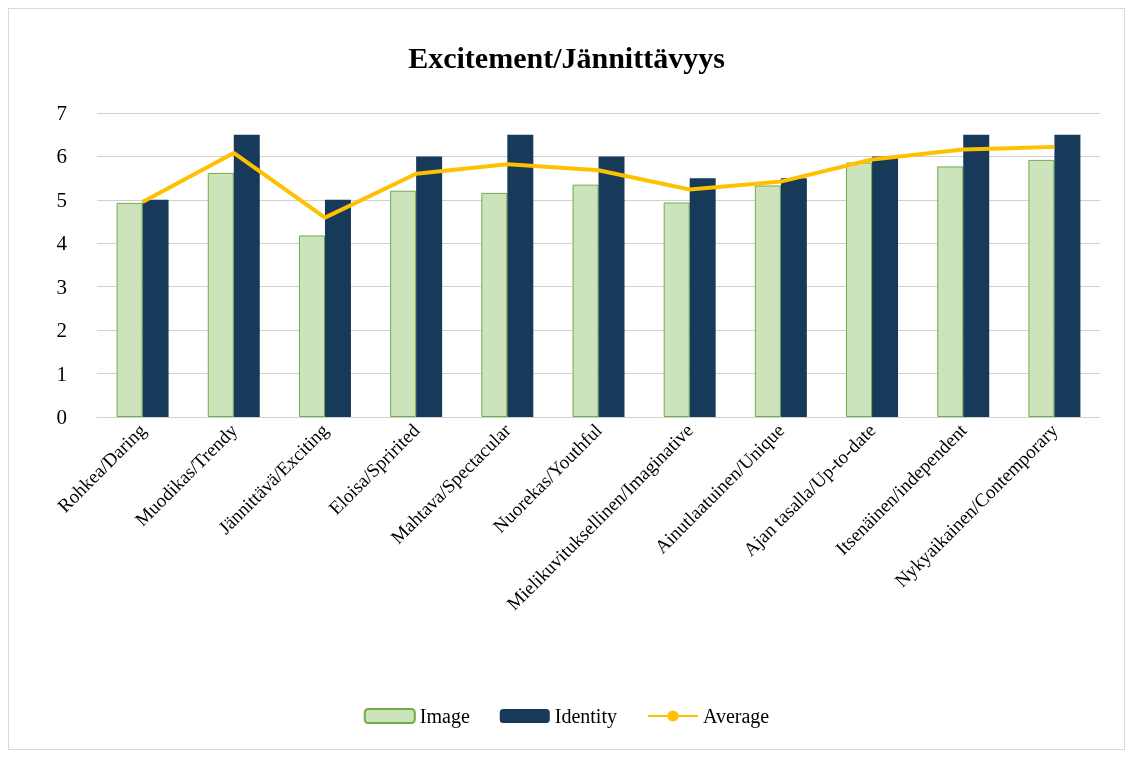 This screenshot has height=760, width=1135. I want to click on y-tick-label: 0, so click(61, 417).